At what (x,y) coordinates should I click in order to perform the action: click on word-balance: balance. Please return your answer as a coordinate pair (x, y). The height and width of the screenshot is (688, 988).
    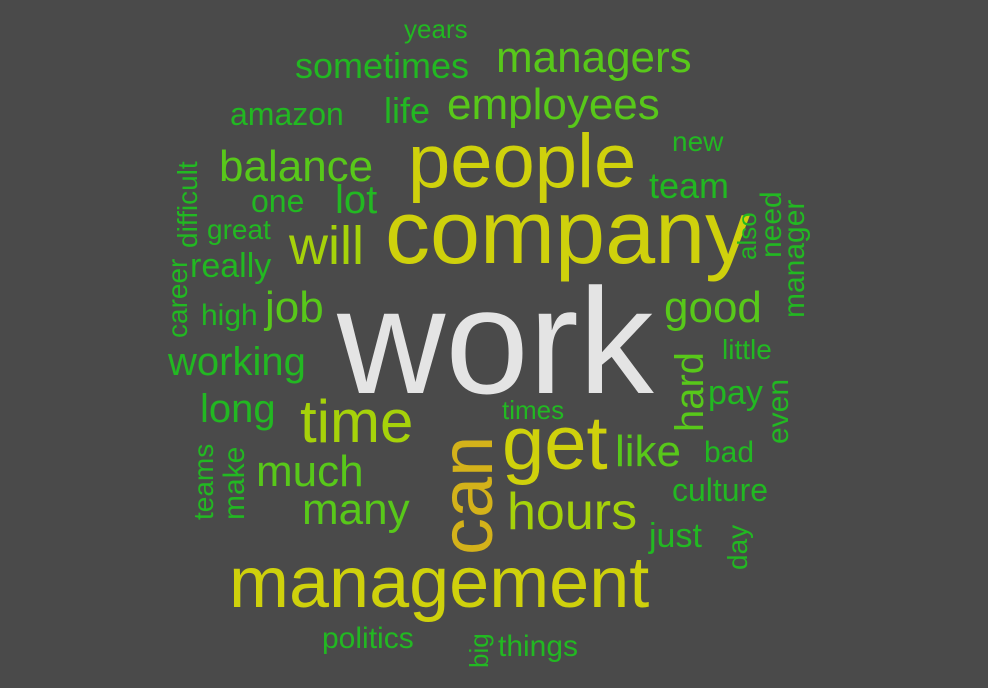
    Looking at the image, I should click on (296, 166).